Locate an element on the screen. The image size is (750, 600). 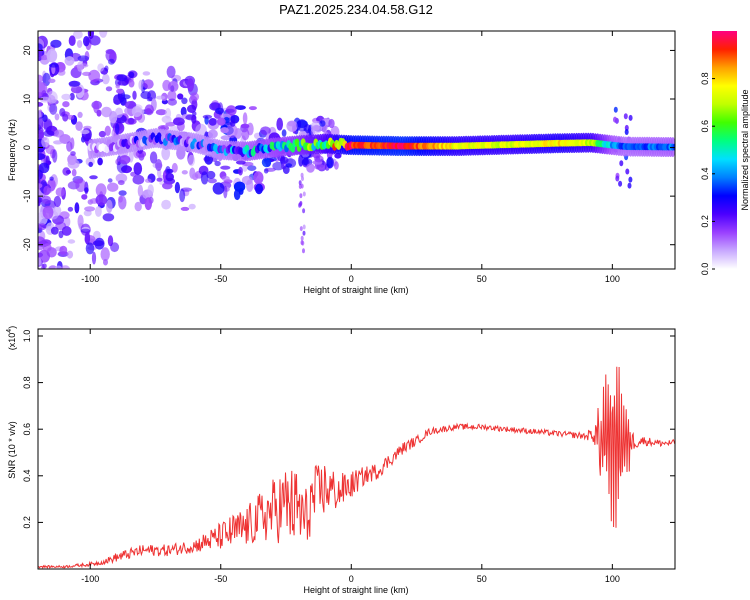
snr-y-tick-label: 0.6 is located at coordinates (27, 429).